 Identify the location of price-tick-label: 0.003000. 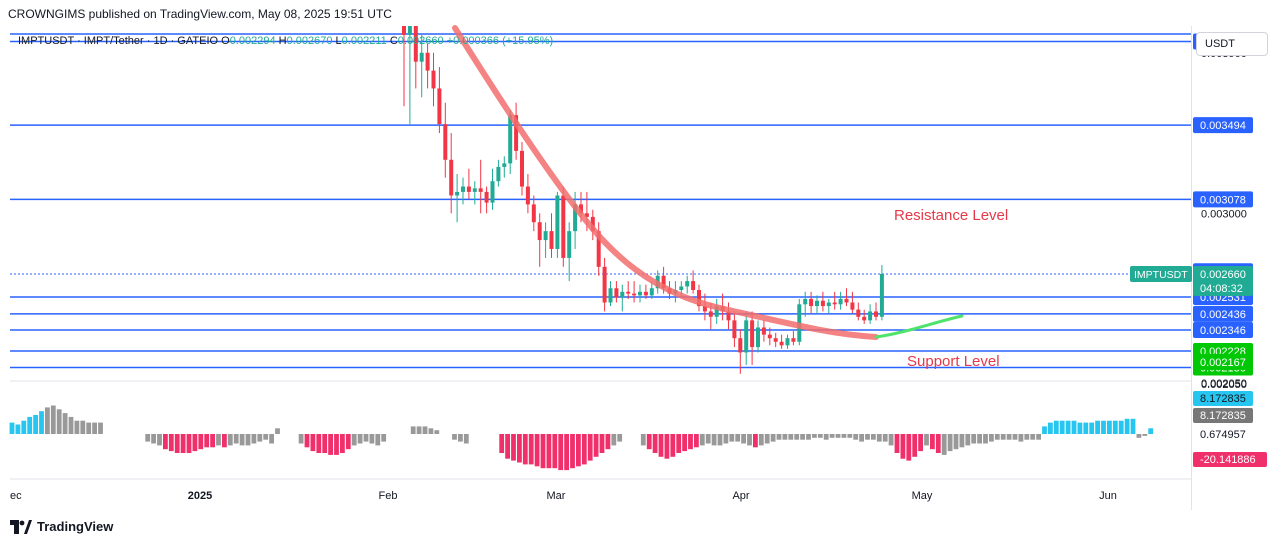
(1224, 214).